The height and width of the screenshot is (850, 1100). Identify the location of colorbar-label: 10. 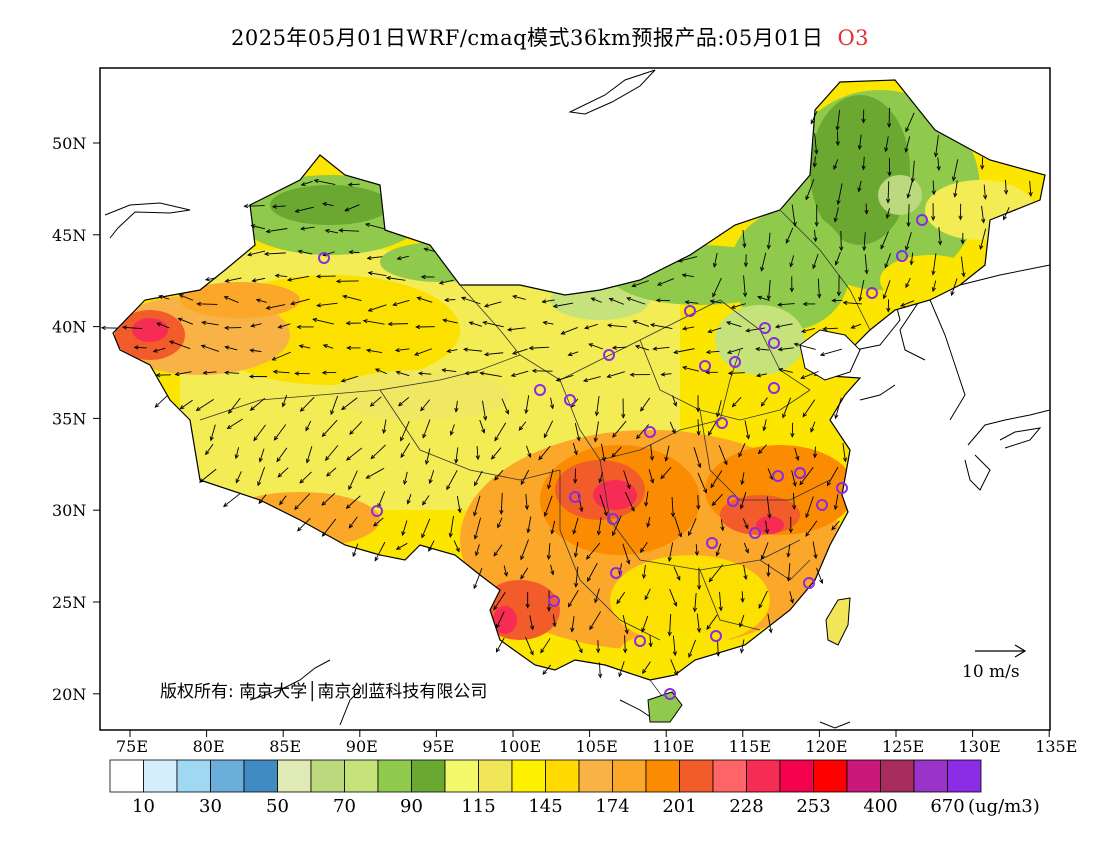
(143, 806).